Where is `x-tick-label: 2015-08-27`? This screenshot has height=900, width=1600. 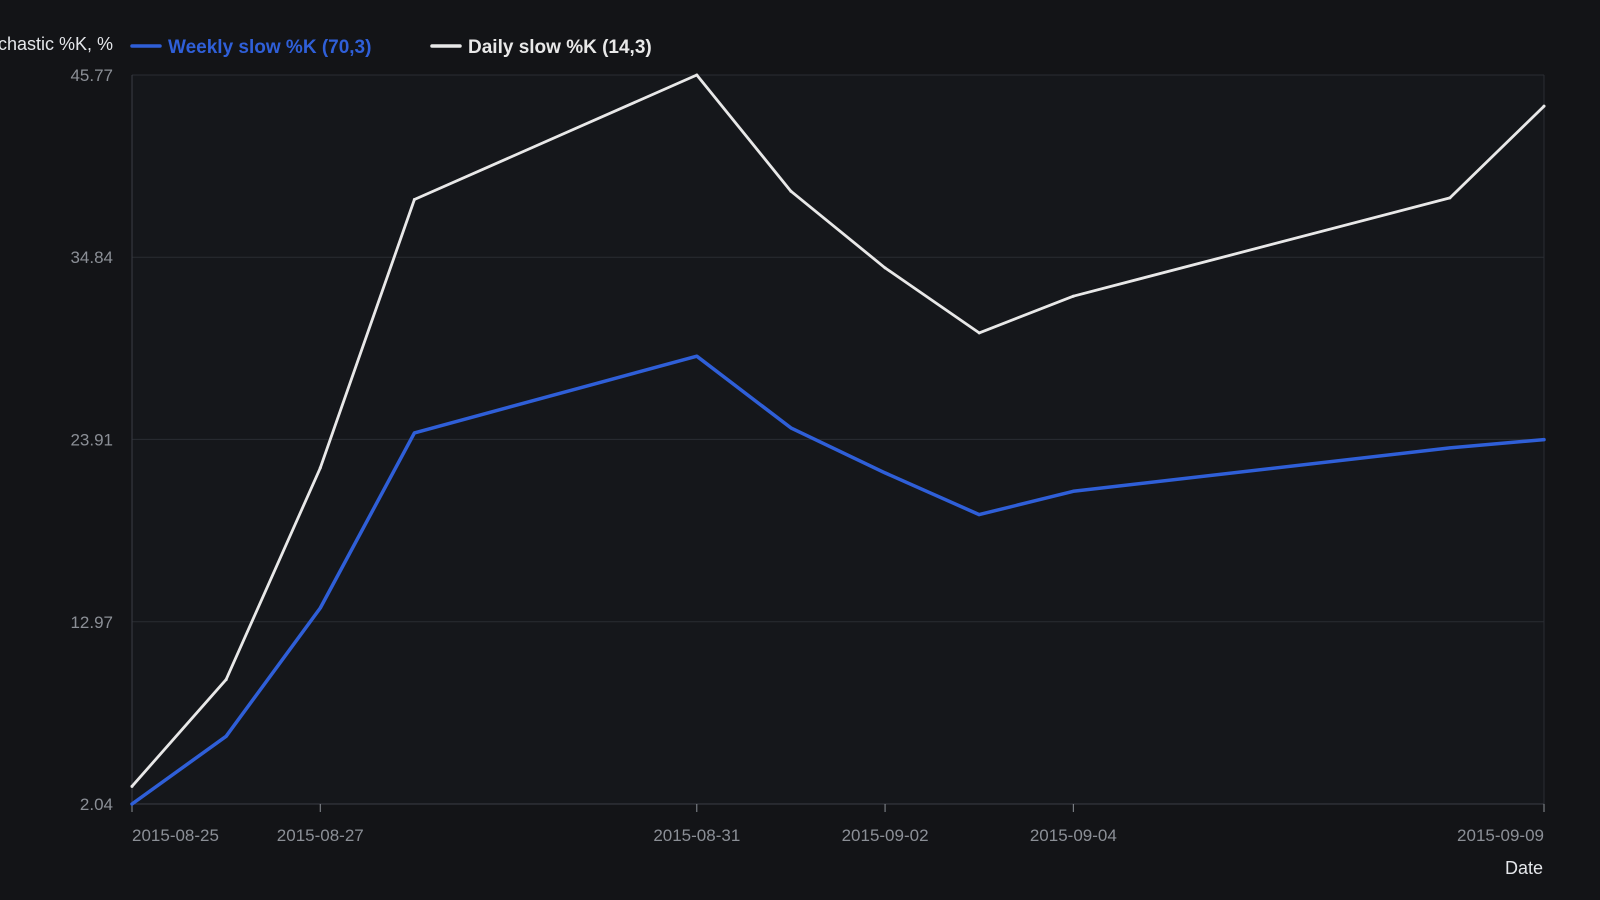
x-tick-label: 2015-08-27 is located at coordinates (320, 835).